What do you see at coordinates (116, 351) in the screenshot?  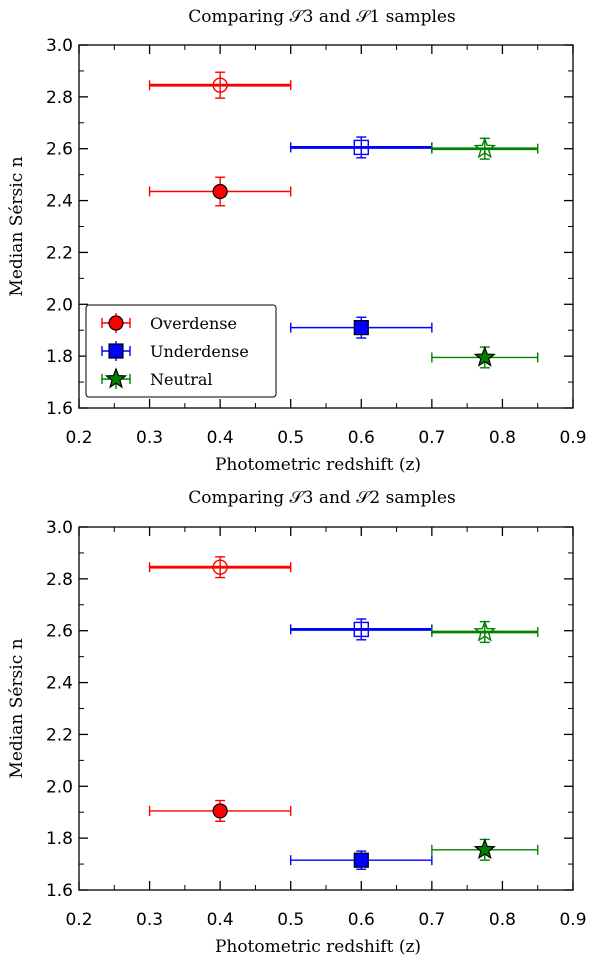 I see `legend-square-icon` at bounding box center [116, 351].